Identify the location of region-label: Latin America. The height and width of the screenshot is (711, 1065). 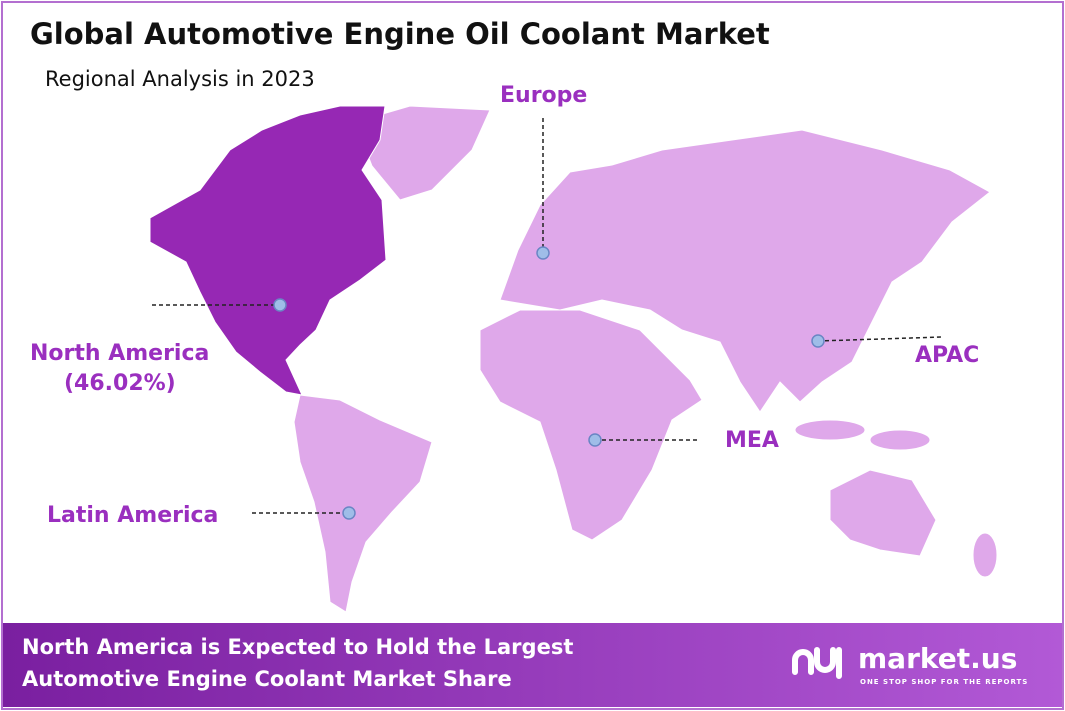
(132, 515).